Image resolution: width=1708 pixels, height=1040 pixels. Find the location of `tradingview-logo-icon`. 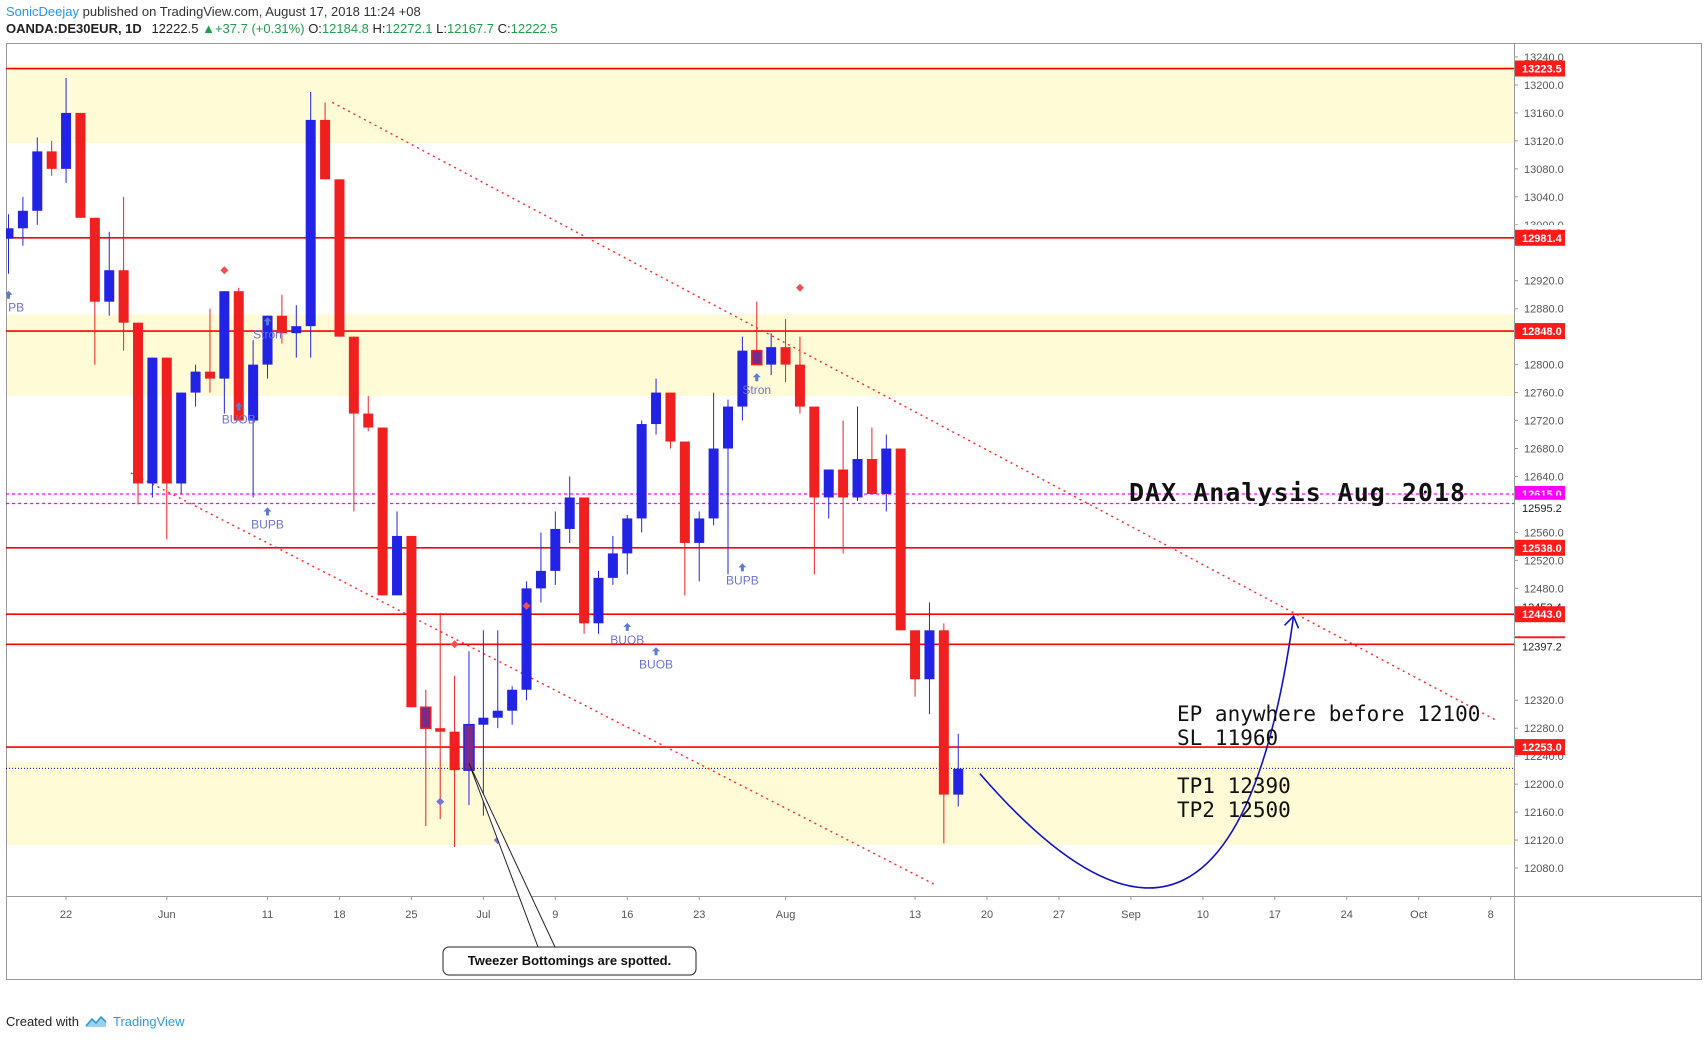

tradingview-logo-icon is located at coordinates (96, 1022).